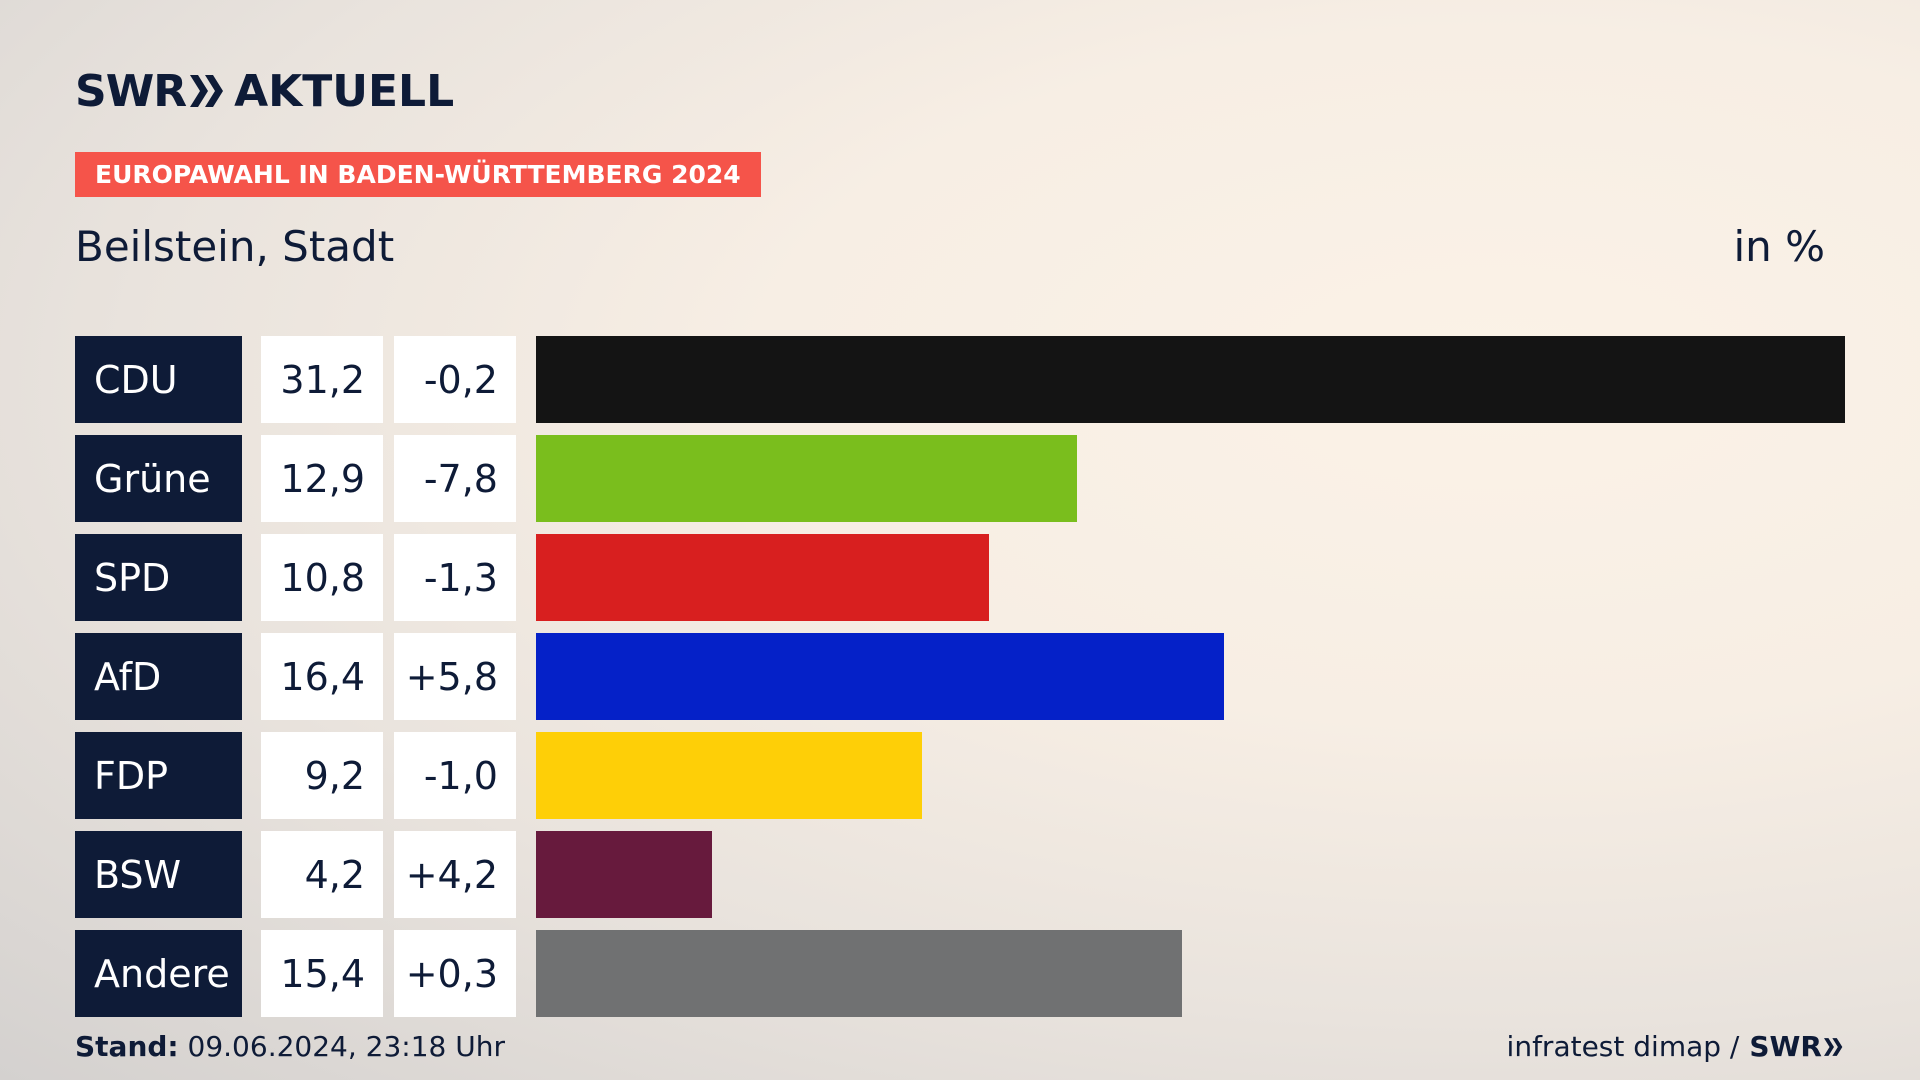  Describe the element at coordinates (418, 174) in the screenshot. I see `election-badge: EUROPAWAHL IN BADEN-WÜRTTEMBERG 2024` at that location.